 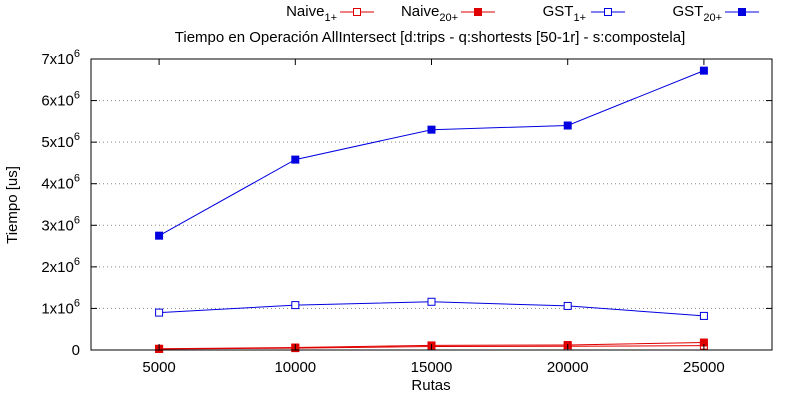 I want to click on y-tick-base: 5x10, so click(x=57, y=142).